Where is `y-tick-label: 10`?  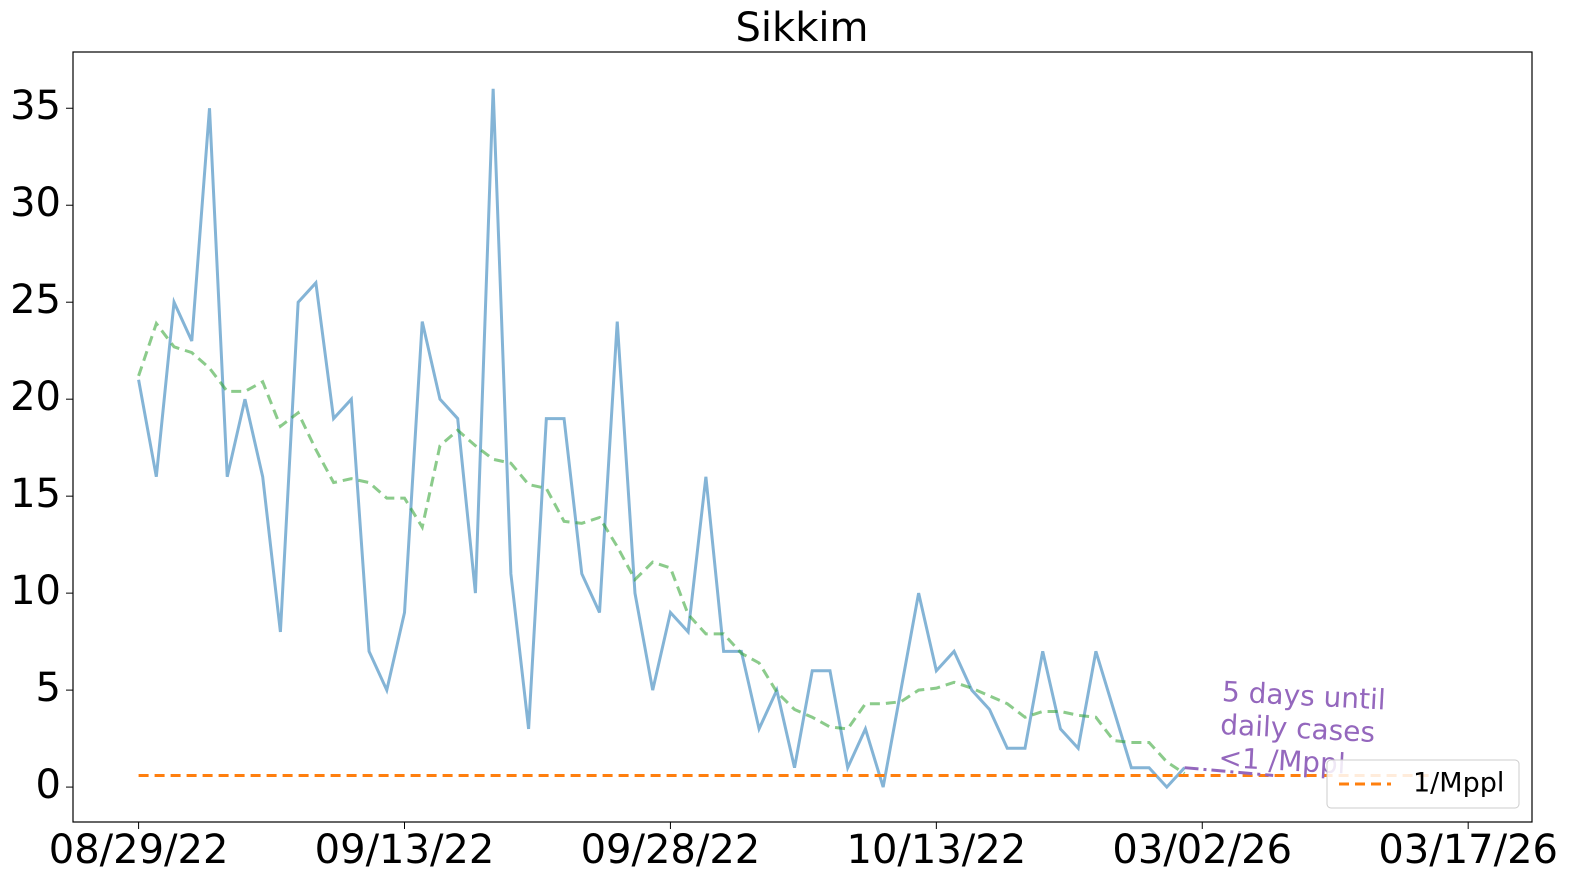
y-tick-label: 10 is located at coordinates (35, 591).